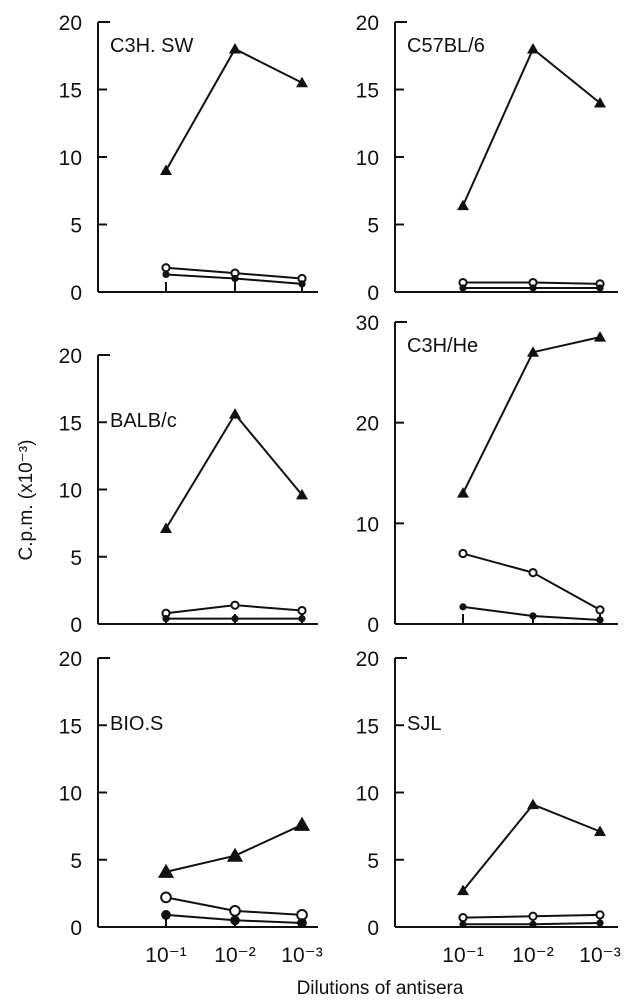 The width and height of the screenshot is (634, 1004). What do you see at coordinates (26, 500) in the screenshot?
I see `y-axis-title: C.p.m. (x10⁻³)` at bounding box center [26, 500].